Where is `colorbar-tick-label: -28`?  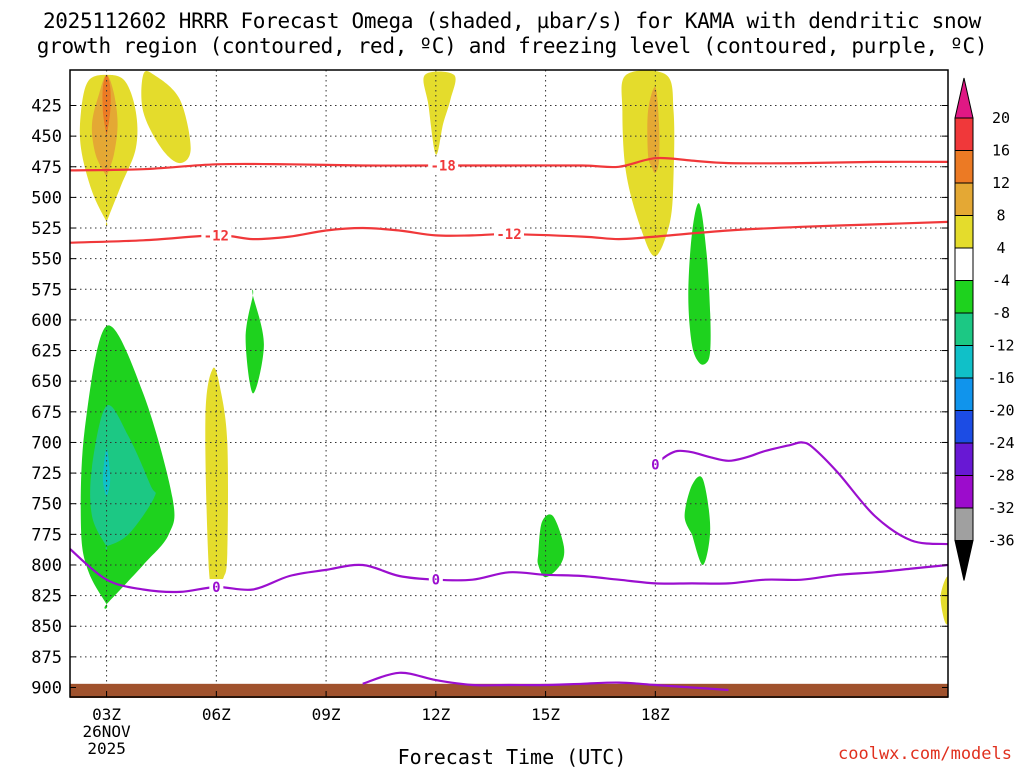
colorbar-tick-label: -28 is located at coordinates (1000, 476).